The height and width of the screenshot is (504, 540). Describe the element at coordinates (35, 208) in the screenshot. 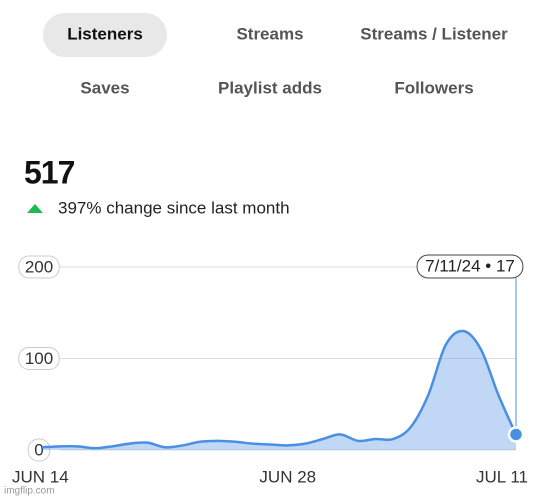

I see `up-arrow` at that location.